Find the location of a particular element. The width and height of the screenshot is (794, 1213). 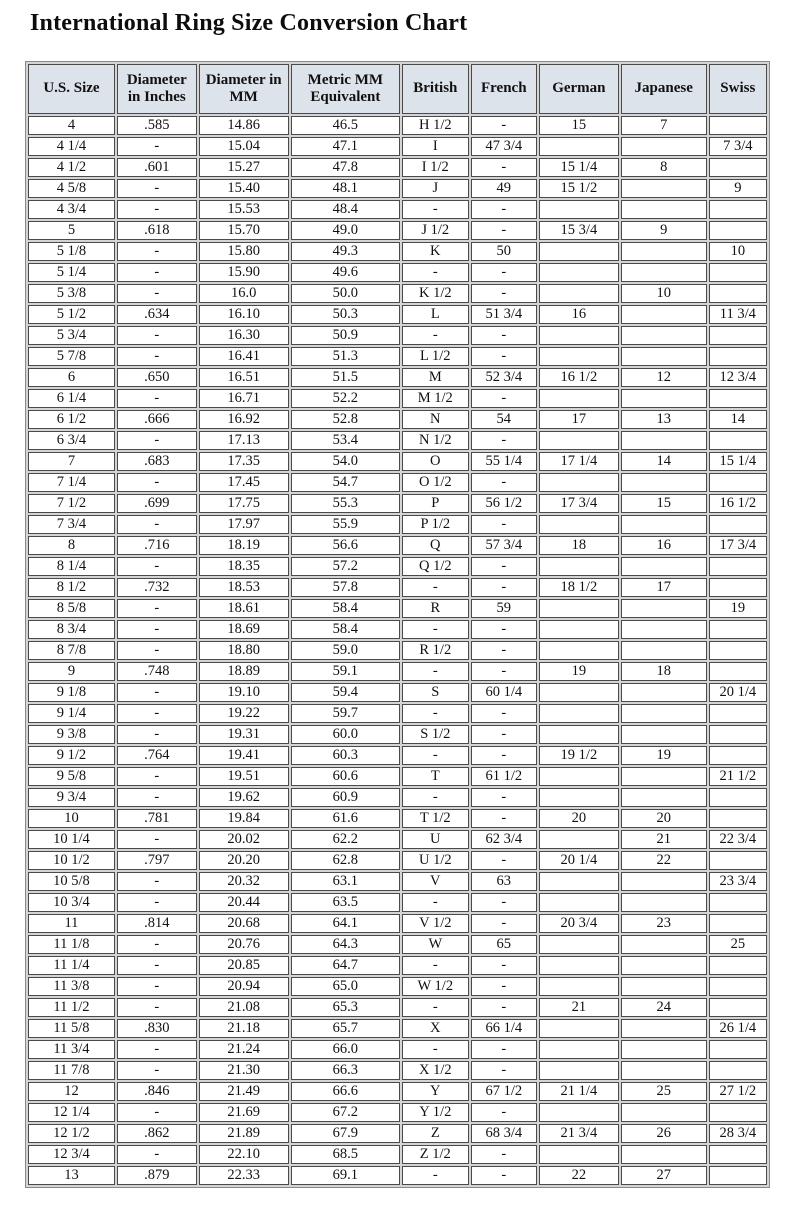

table-cell: 57.8 is located at coordinates (345, 587).